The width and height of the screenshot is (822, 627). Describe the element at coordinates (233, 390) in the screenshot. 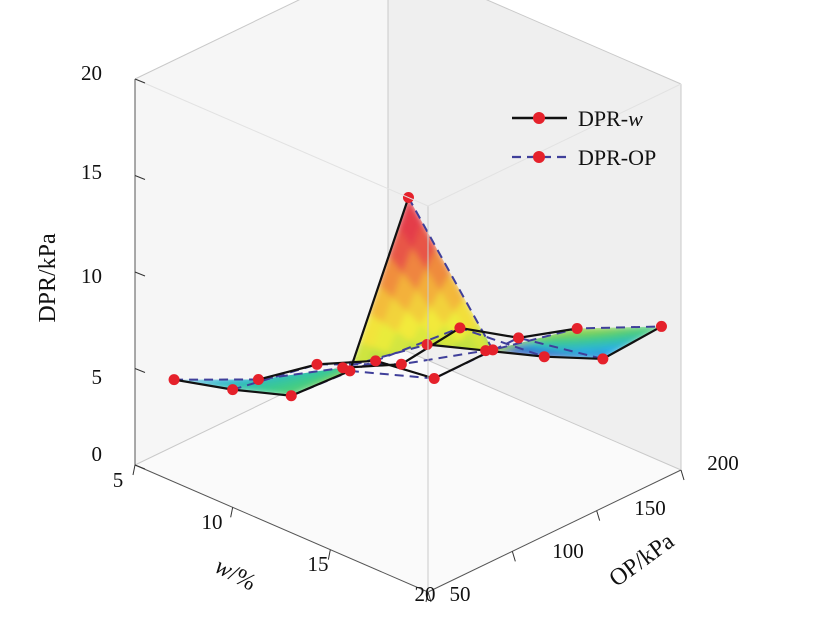

I see `data-point-w10-op50` at that location.